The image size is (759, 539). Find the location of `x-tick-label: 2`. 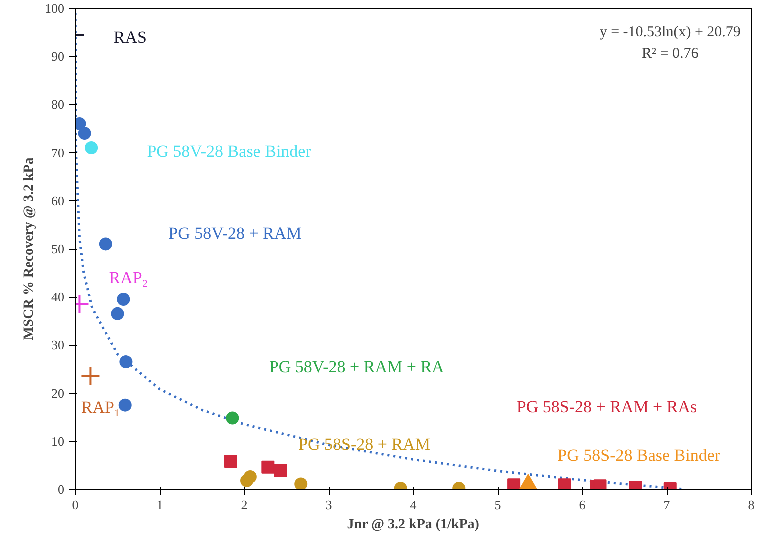

x-tick-label: 2 is located at coordinates (244, 505).